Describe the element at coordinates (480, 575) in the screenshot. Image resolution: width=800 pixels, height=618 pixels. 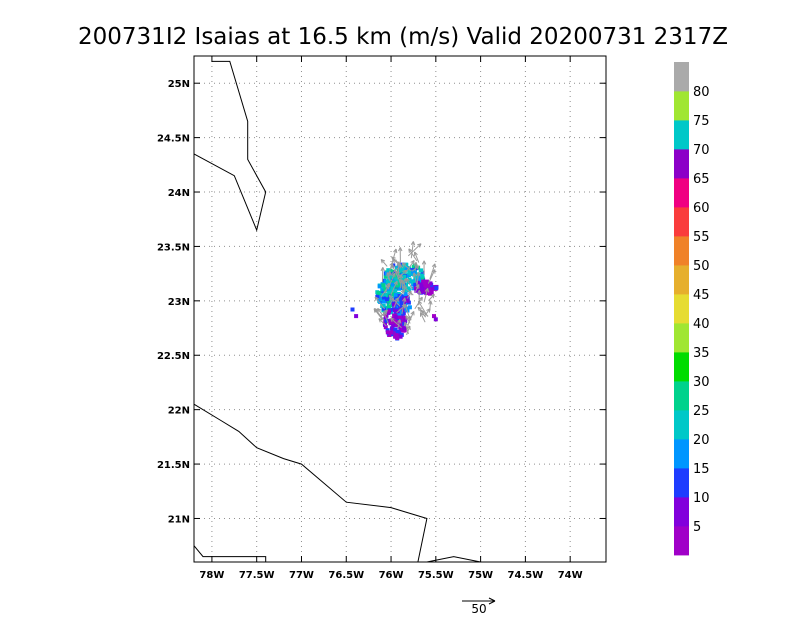
I see `lon-tick-label: 75W` at that location.